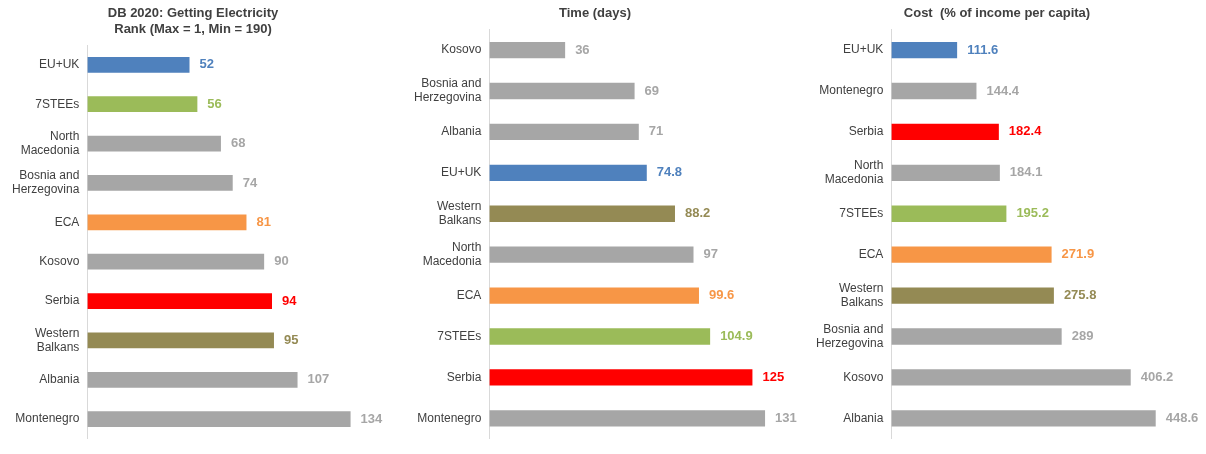 The width and height of the screenshot is (1206, 454). I want to click on chart-title: Cost (% of income per capita), so click(997, 13).